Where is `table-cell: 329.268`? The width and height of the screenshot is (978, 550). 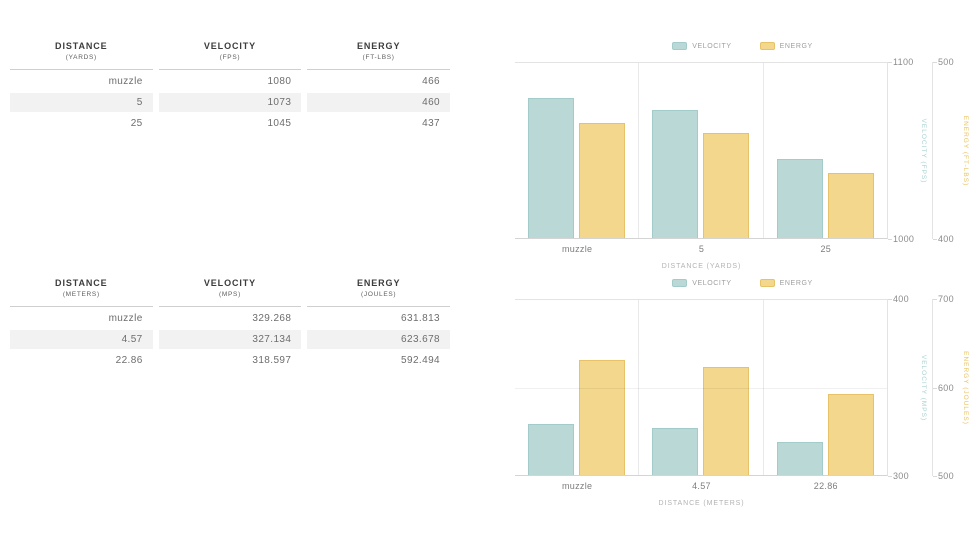 table-cell: 329.268 is located at coordinates (272, 318).